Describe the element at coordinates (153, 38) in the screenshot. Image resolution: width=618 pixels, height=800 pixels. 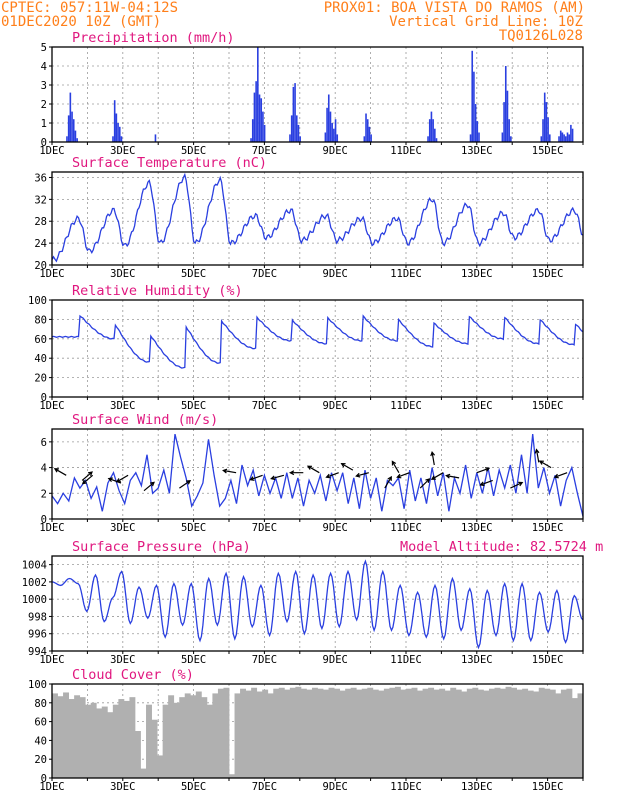
I see `precipitation-title: Precipitation (mm/h)` at that location.